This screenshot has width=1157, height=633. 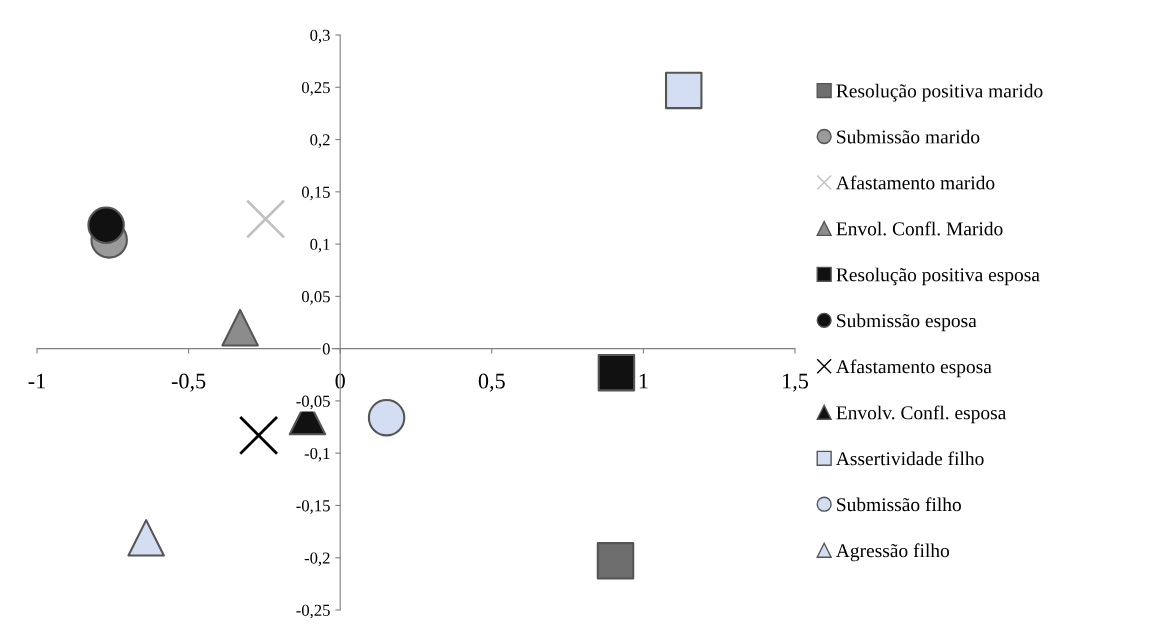 I want to click on y-tick-label: -0,25, so click(x=313, y=611).